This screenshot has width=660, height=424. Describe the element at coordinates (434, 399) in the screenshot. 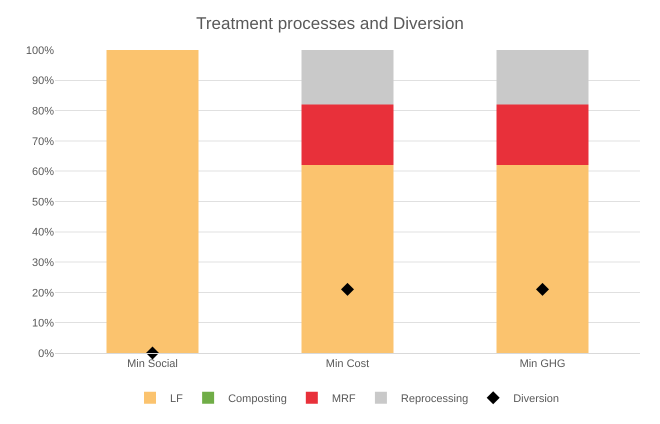

I see `legend-label: Reprocessing` at that location.